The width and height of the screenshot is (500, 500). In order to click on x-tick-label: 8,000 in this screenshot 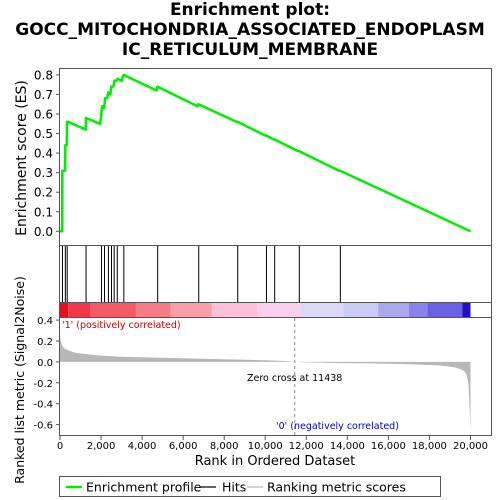, I will do `click(224, 446)`.